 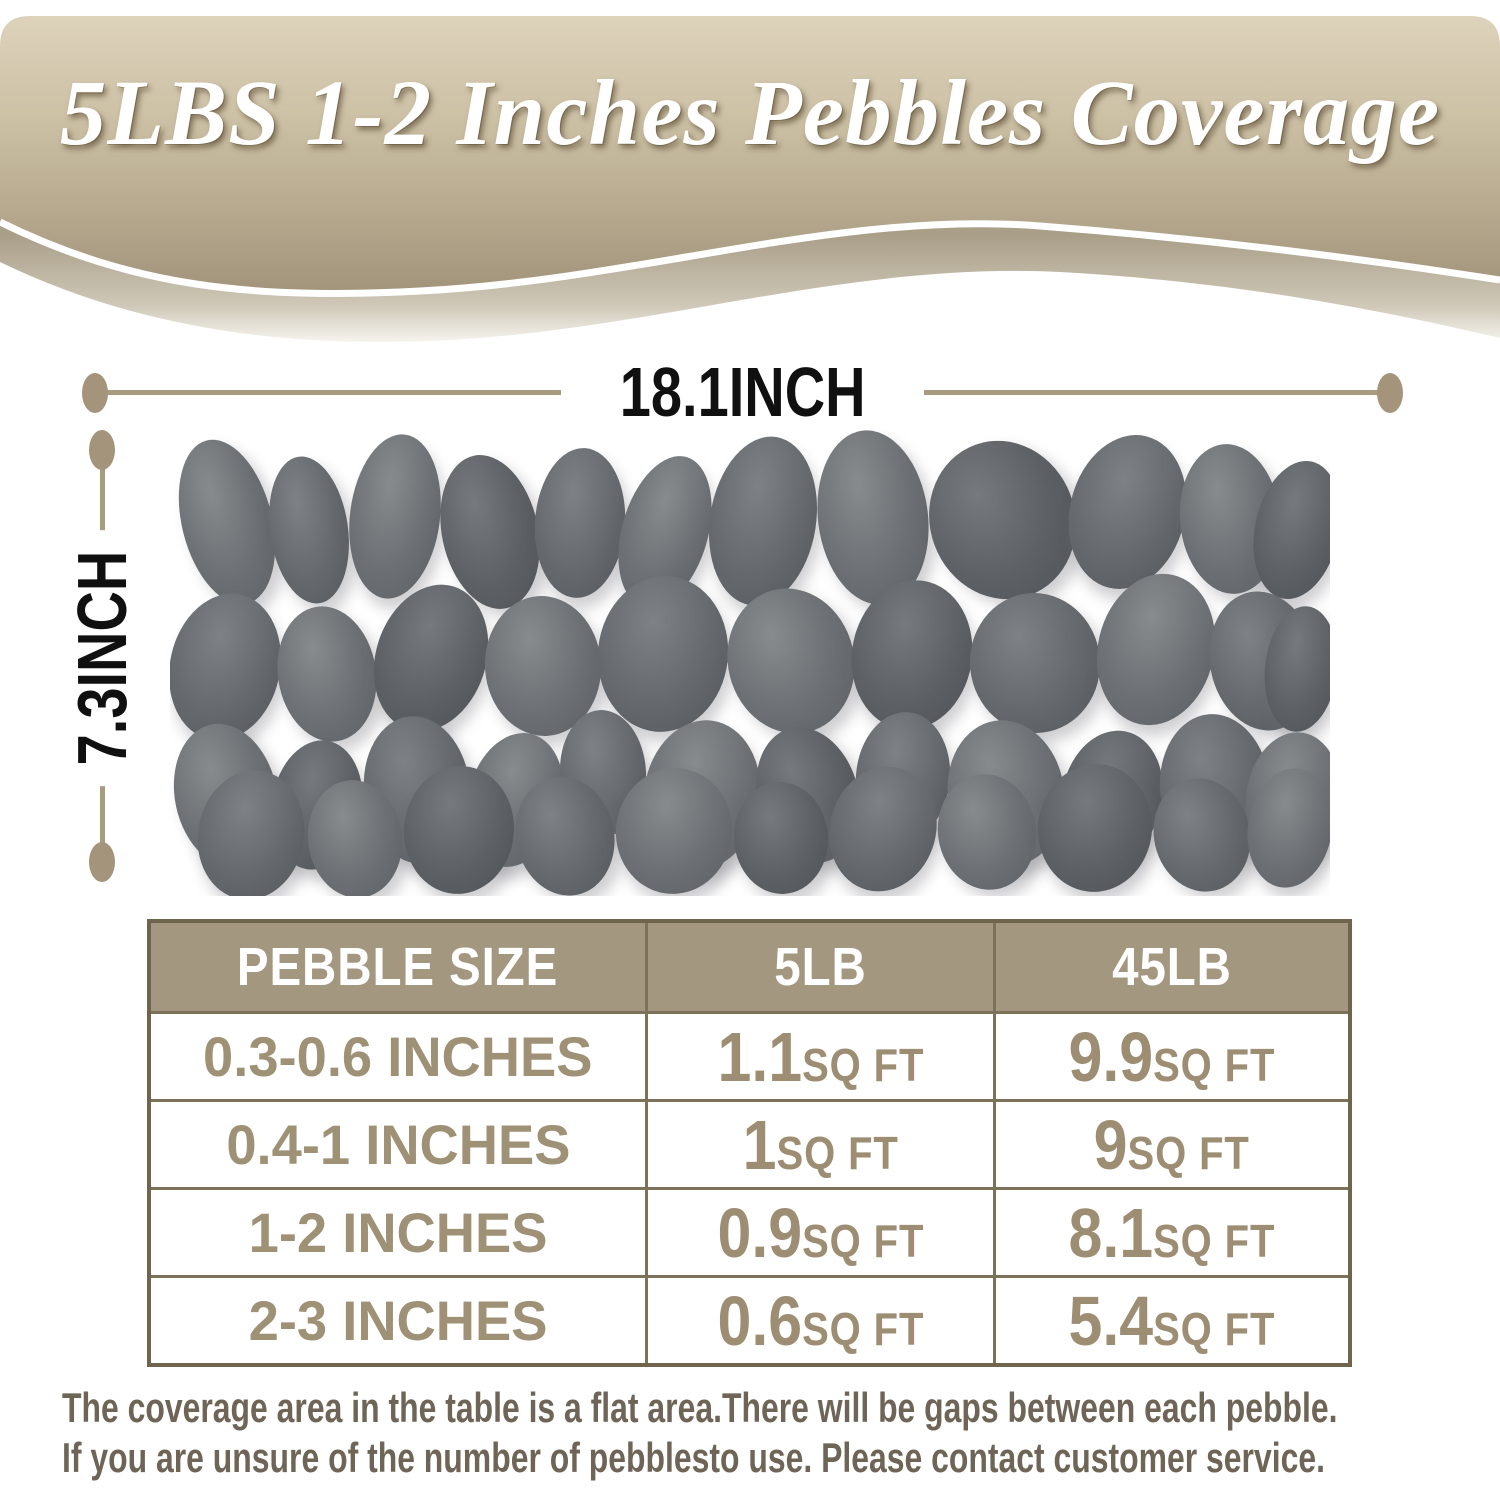 I want to click on column-header-45lb: 45LB, so click(x=1172, y=967).